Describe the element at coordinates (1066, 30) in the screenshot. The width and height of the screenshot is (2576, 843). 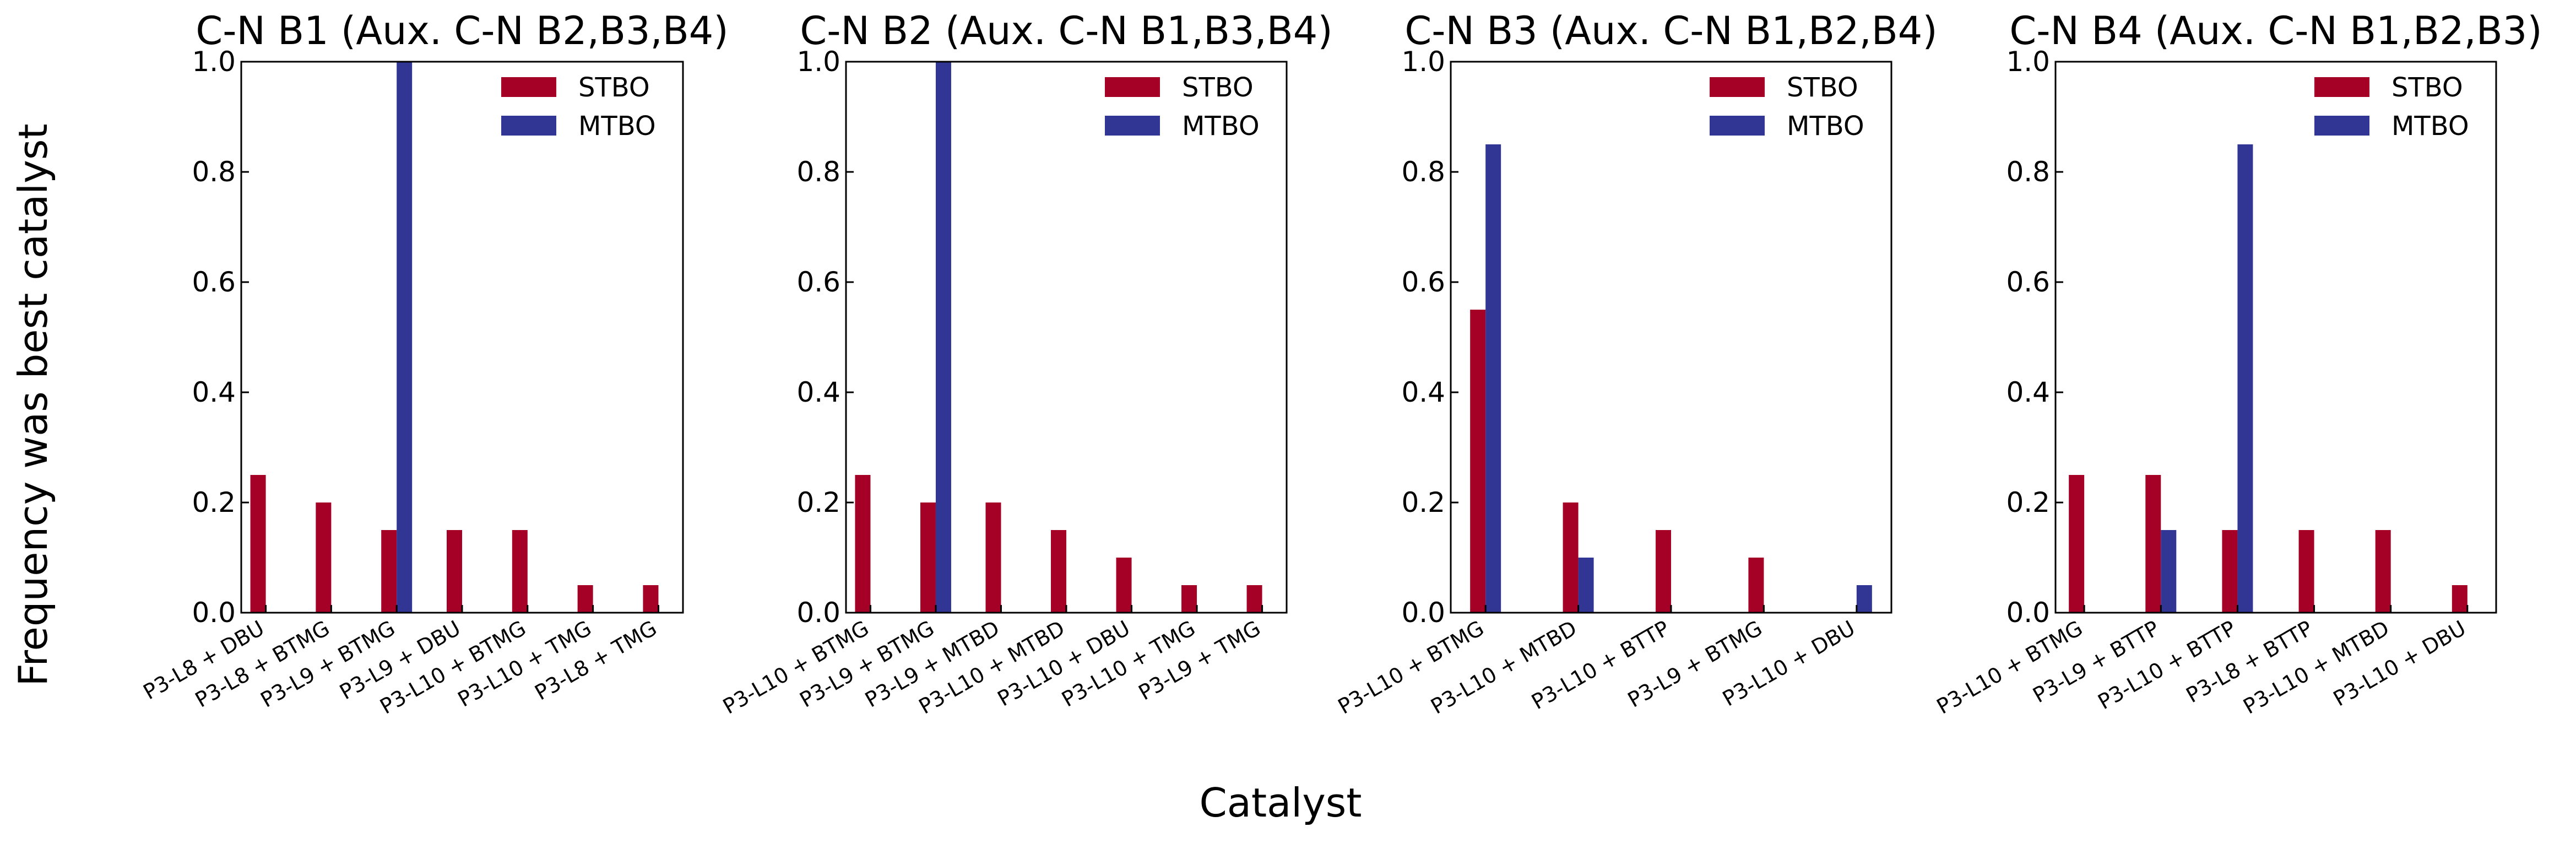
I see `chart-title: C-N B2 (Aux. C-N B1,B3,B4)` at that location.